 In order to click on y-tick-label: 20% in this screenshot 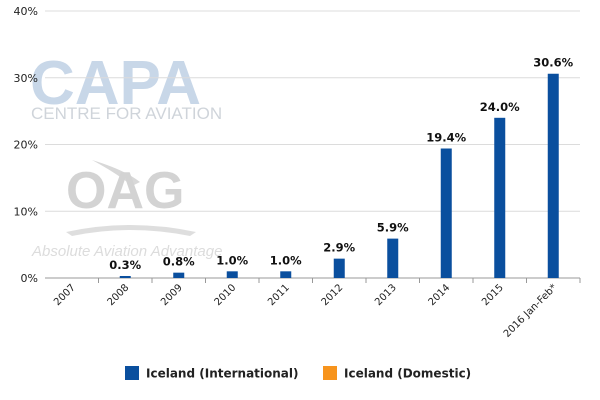, I will do `click(26, 145)`.